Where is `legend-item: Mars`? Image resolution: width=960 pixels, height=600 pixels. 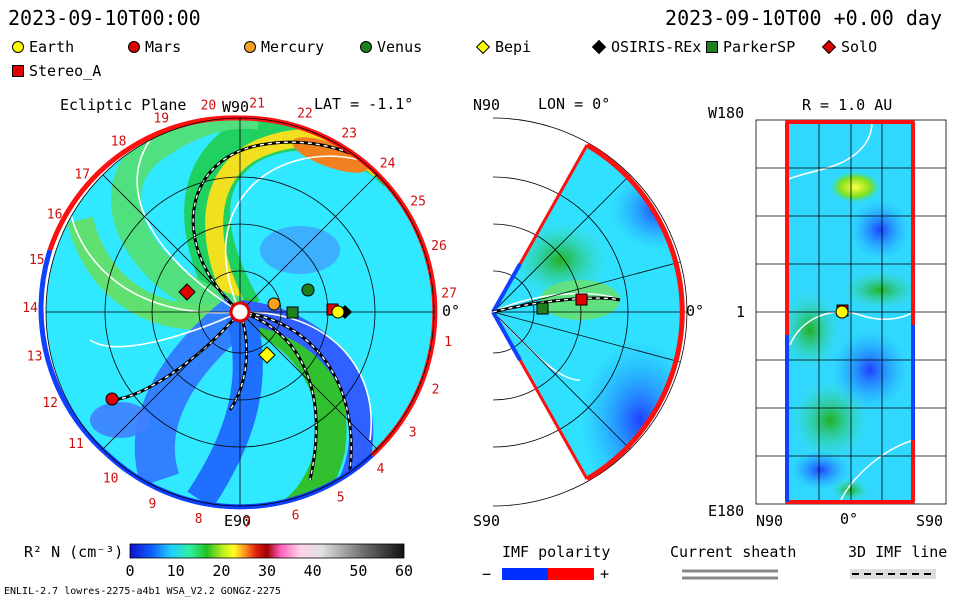 legend-item: Mars is located at coordinates (154, 47).